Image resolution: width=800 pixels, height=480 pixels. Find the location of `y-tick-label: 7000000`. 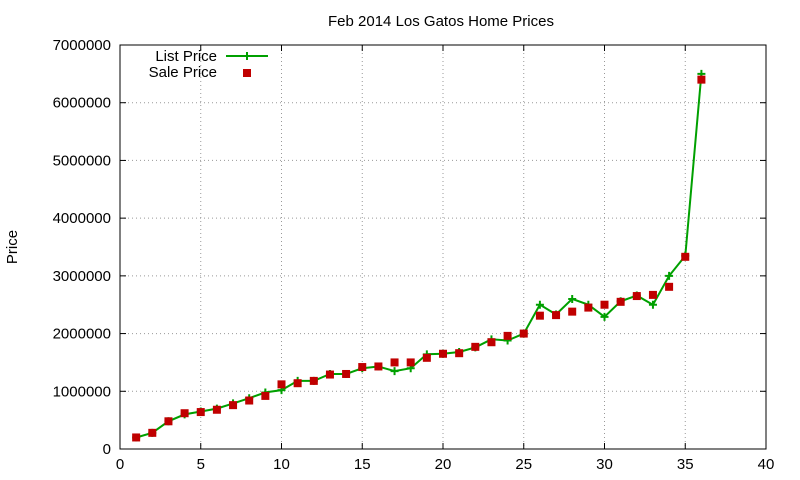

y-tick-label: 7000000 is located at coordinates (82, 45).